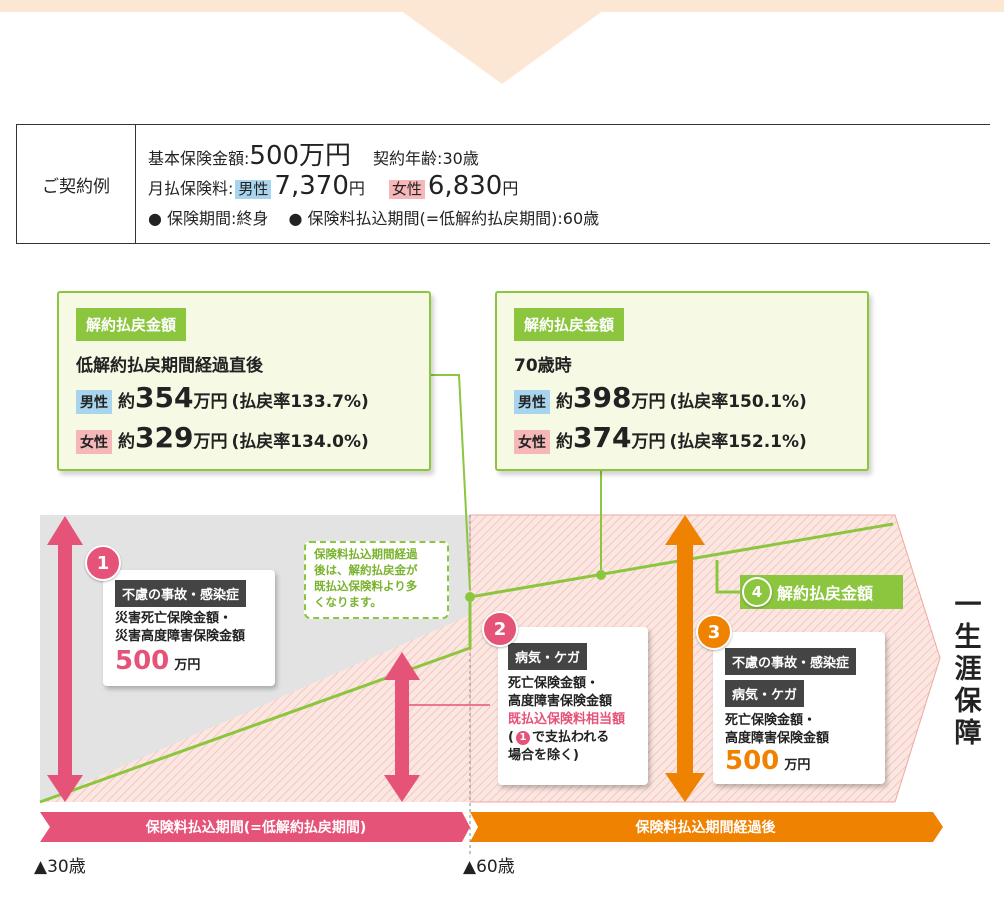 The height and width of the screenshot is (901, 1004). What do you see at coordinates (164, 397) in the screenshot?
I see `male-surrender-value: 354` at bounding box center [164, 397].